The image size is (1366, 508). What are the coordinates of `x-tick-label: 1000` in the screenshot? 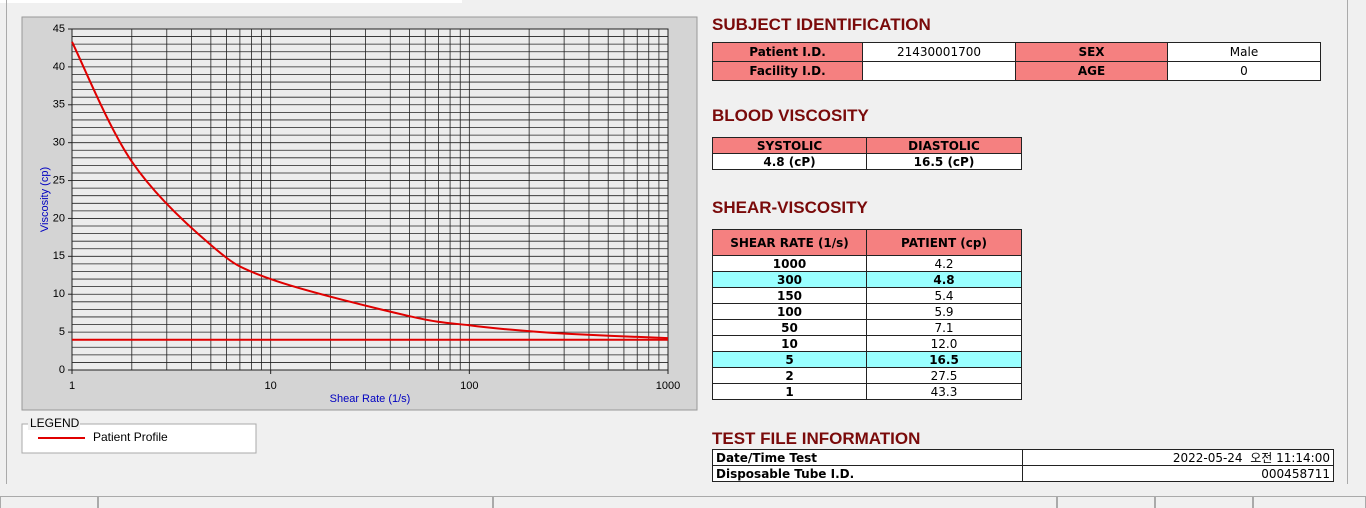 It's located at (668, 386).